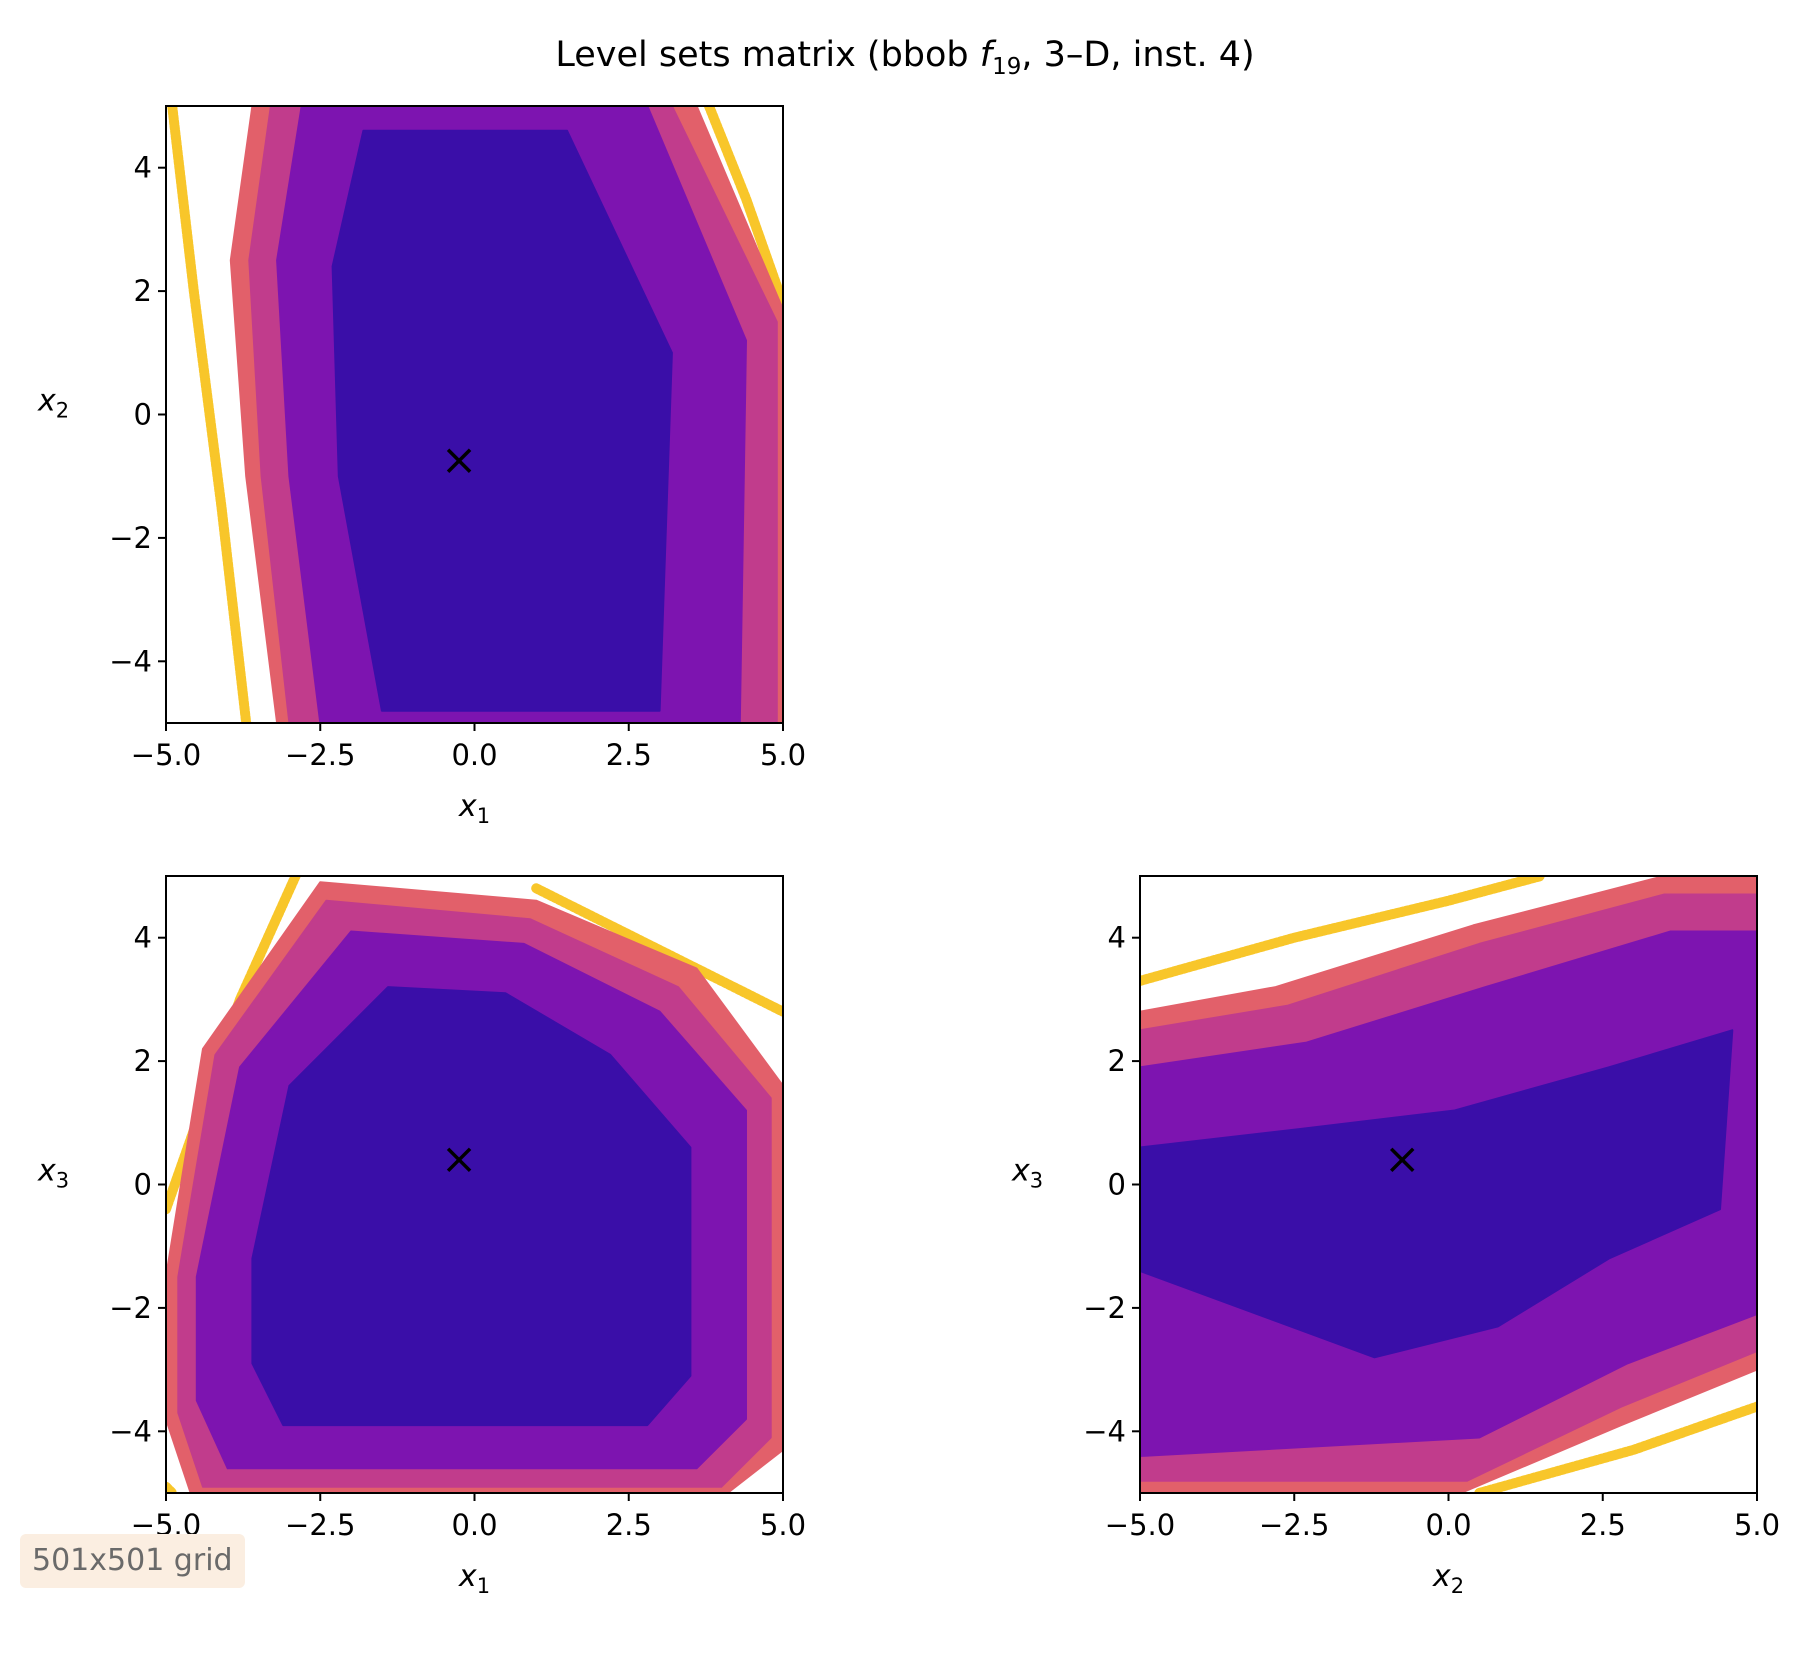  I want to click on title-main: Level sets matrix (bbob, so click(767, 55).